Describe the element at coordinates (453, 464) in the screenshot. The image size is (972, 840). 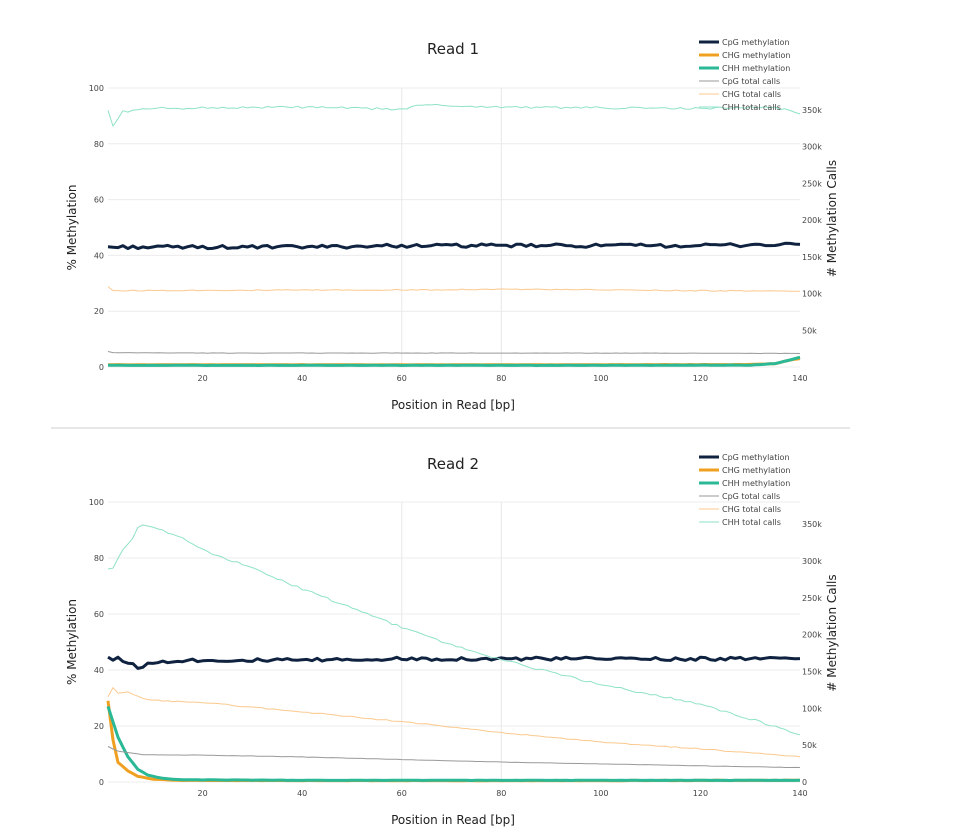
I see `chart-title: Read 2` at that location.